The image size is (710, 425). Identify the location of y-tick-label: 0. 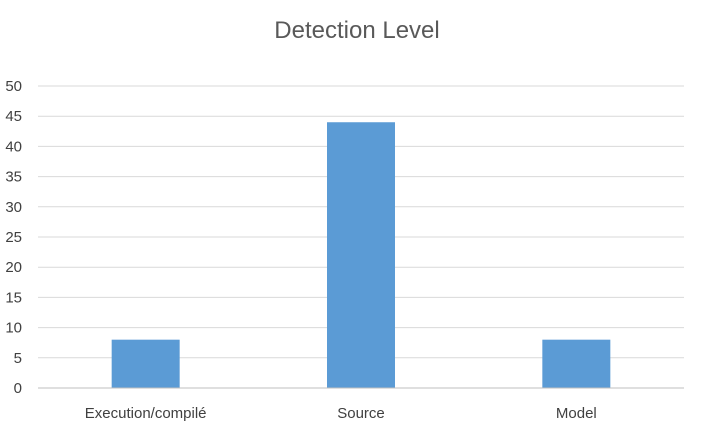
(18, 388).